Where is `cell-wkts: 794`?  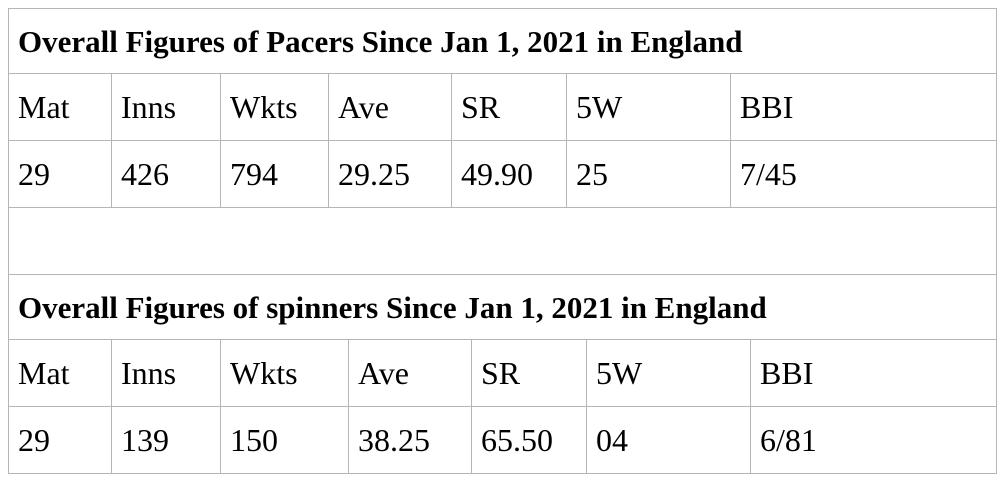 cell-wkts: 794 is located at coordinates (274, 174).